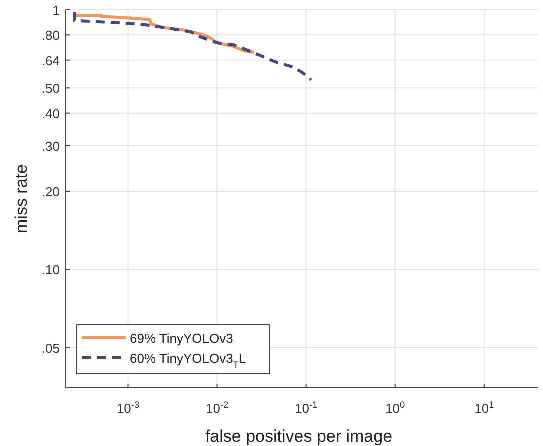 Image resolution: width=543 pixels, height=446 pixels. I want to click on x-tick-label: 10$^{1}$, so click(484, 408).